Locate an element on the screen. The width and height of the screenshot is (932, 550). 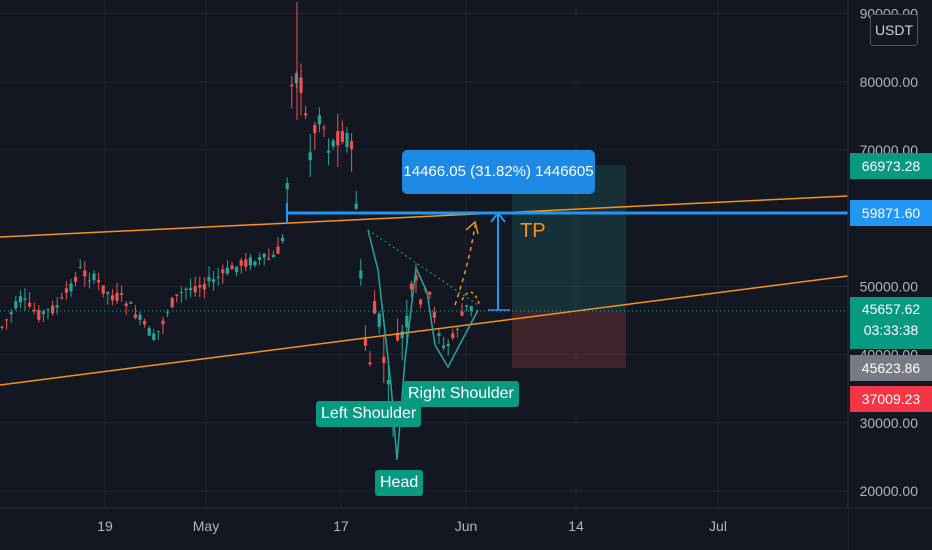
time-axis-ticks: 19 May 17 Jun 14 Jul is located at coordinates (412, 526).